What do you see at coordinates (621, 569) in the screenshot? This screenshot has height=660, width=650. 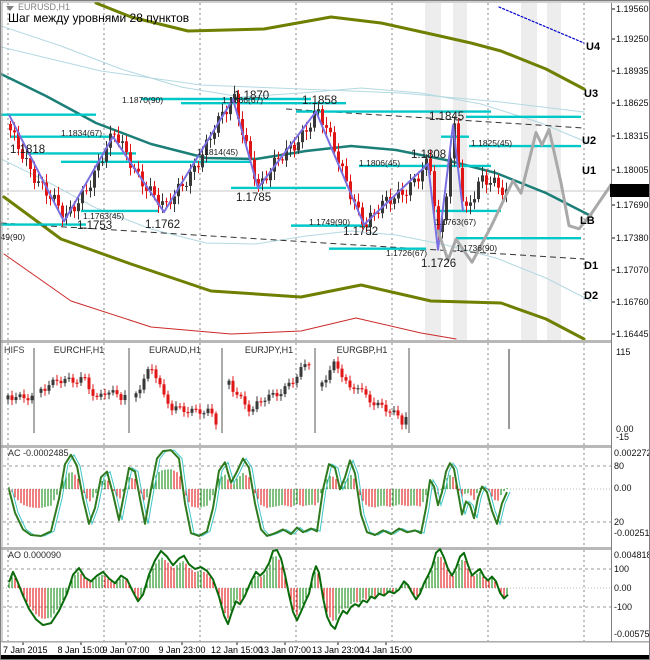 I see `svg-text: 100` at bounding box center [621, 569].